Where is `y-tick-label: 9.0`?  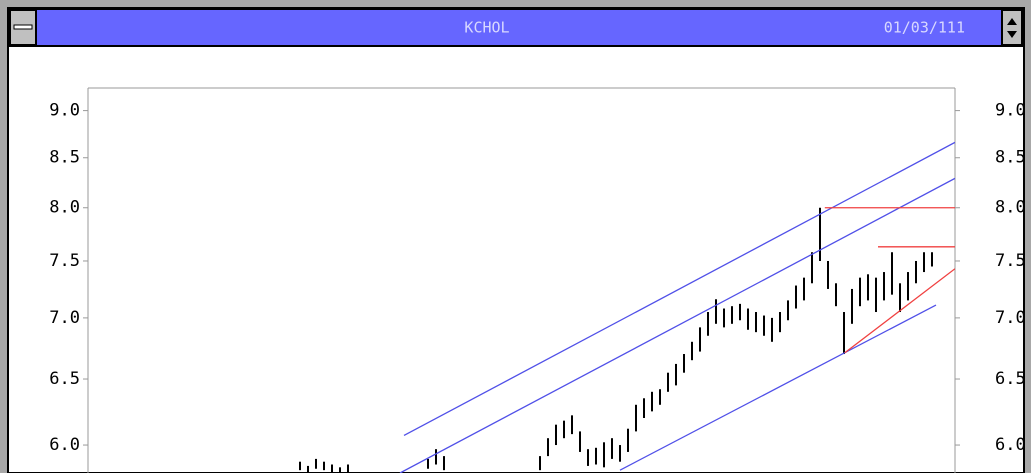
y-tick-label: 9.0 is located at coordinates (64, 111).